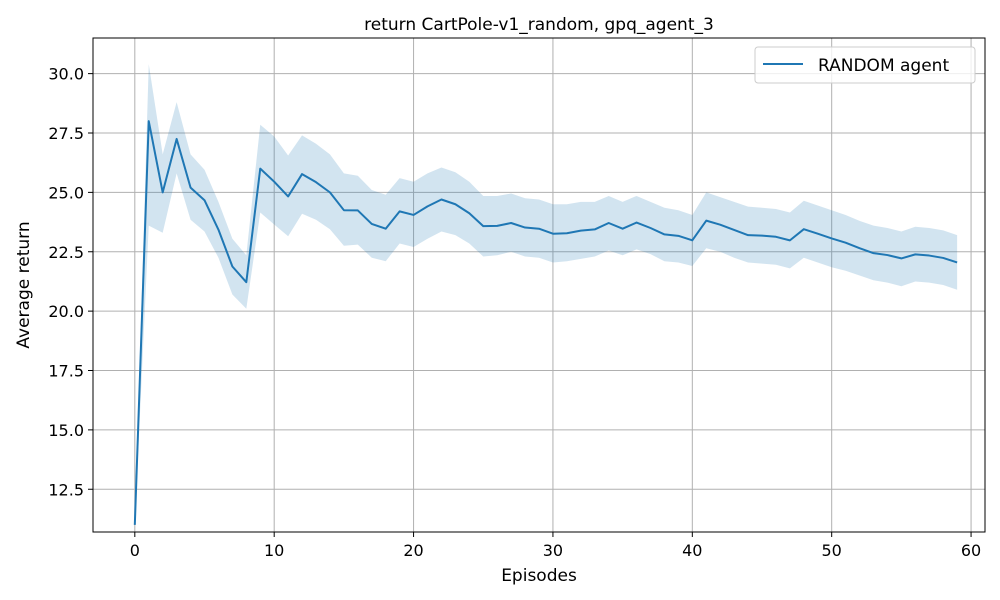 This screenshot has height=600, width=1000. Describe the element at coordinates (66, 192) in the screenshot. I see `y-tick-label: 25.0` at that location.